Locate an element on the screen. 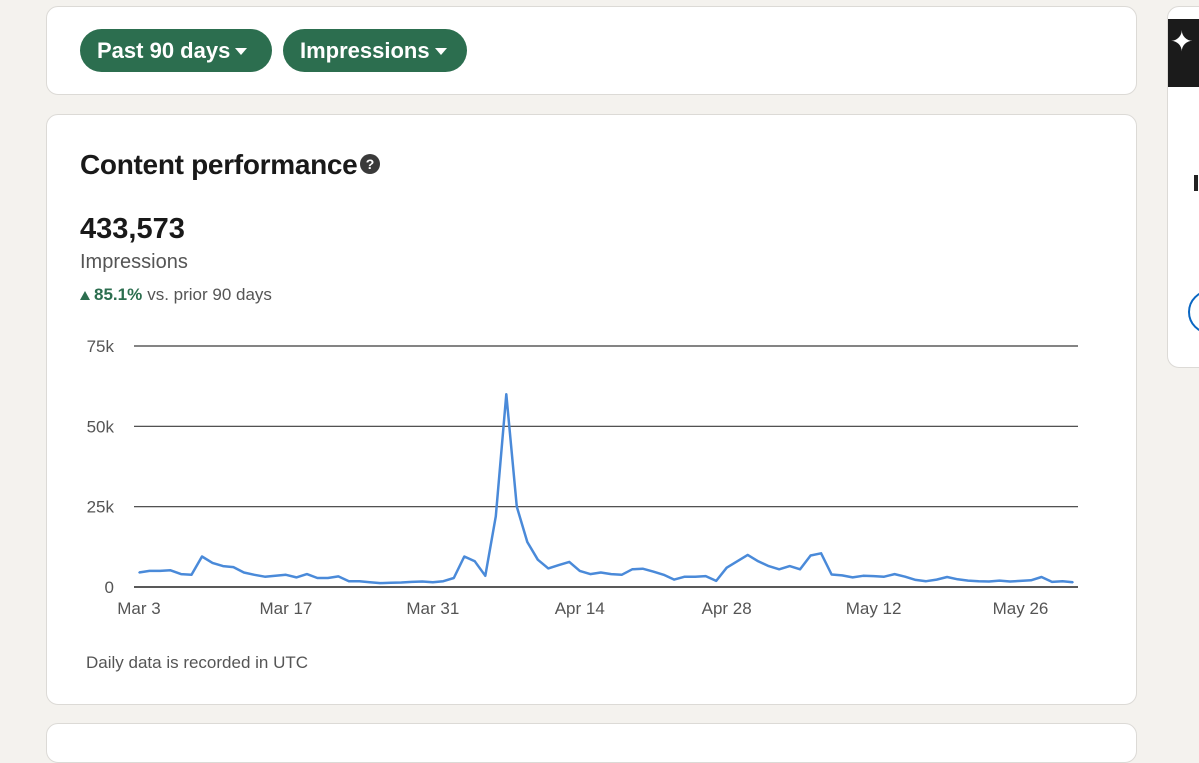  change-indicator: 85.1% vs. prior 90 days is located at coordinates (176, 295).